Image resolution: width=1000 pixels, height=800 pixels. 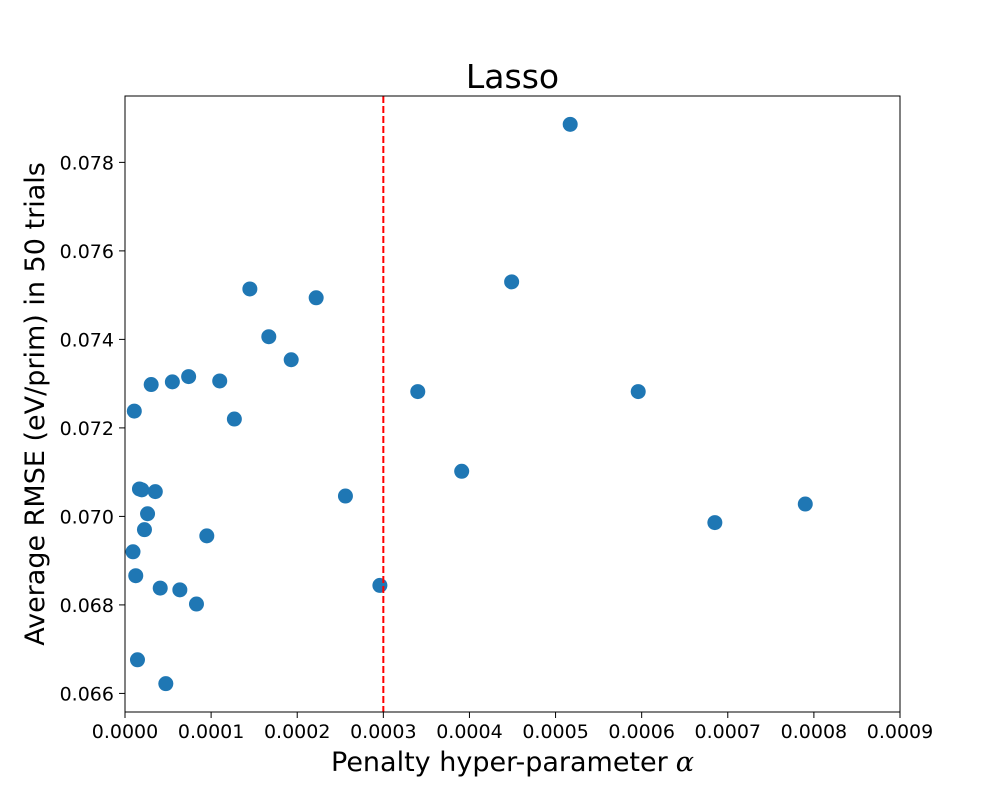 I want to click on x-tick-label: 0.0000, so click(x=125, y=732).